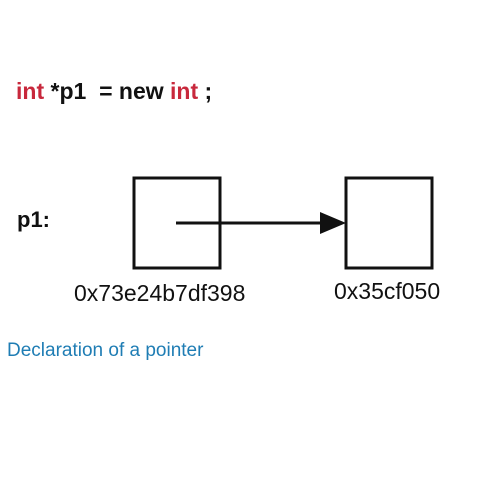 This screenshot has height=500, width=500. I want to click on declarator-text: *p1 = new, so click(107, 91).